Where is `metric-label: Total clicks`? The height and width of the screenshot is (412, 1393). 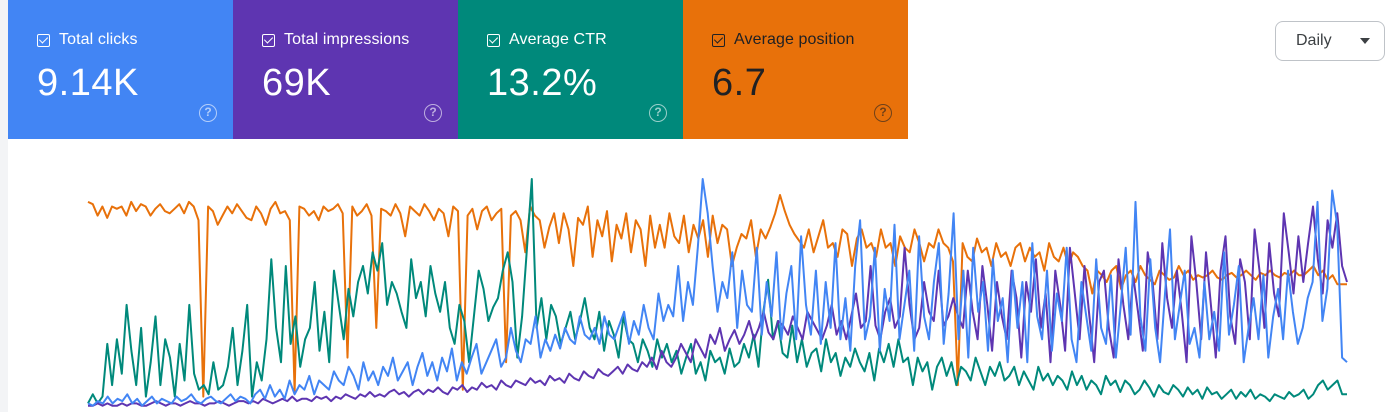 metric-label: Total clicks is located at coordinates (98, 39).